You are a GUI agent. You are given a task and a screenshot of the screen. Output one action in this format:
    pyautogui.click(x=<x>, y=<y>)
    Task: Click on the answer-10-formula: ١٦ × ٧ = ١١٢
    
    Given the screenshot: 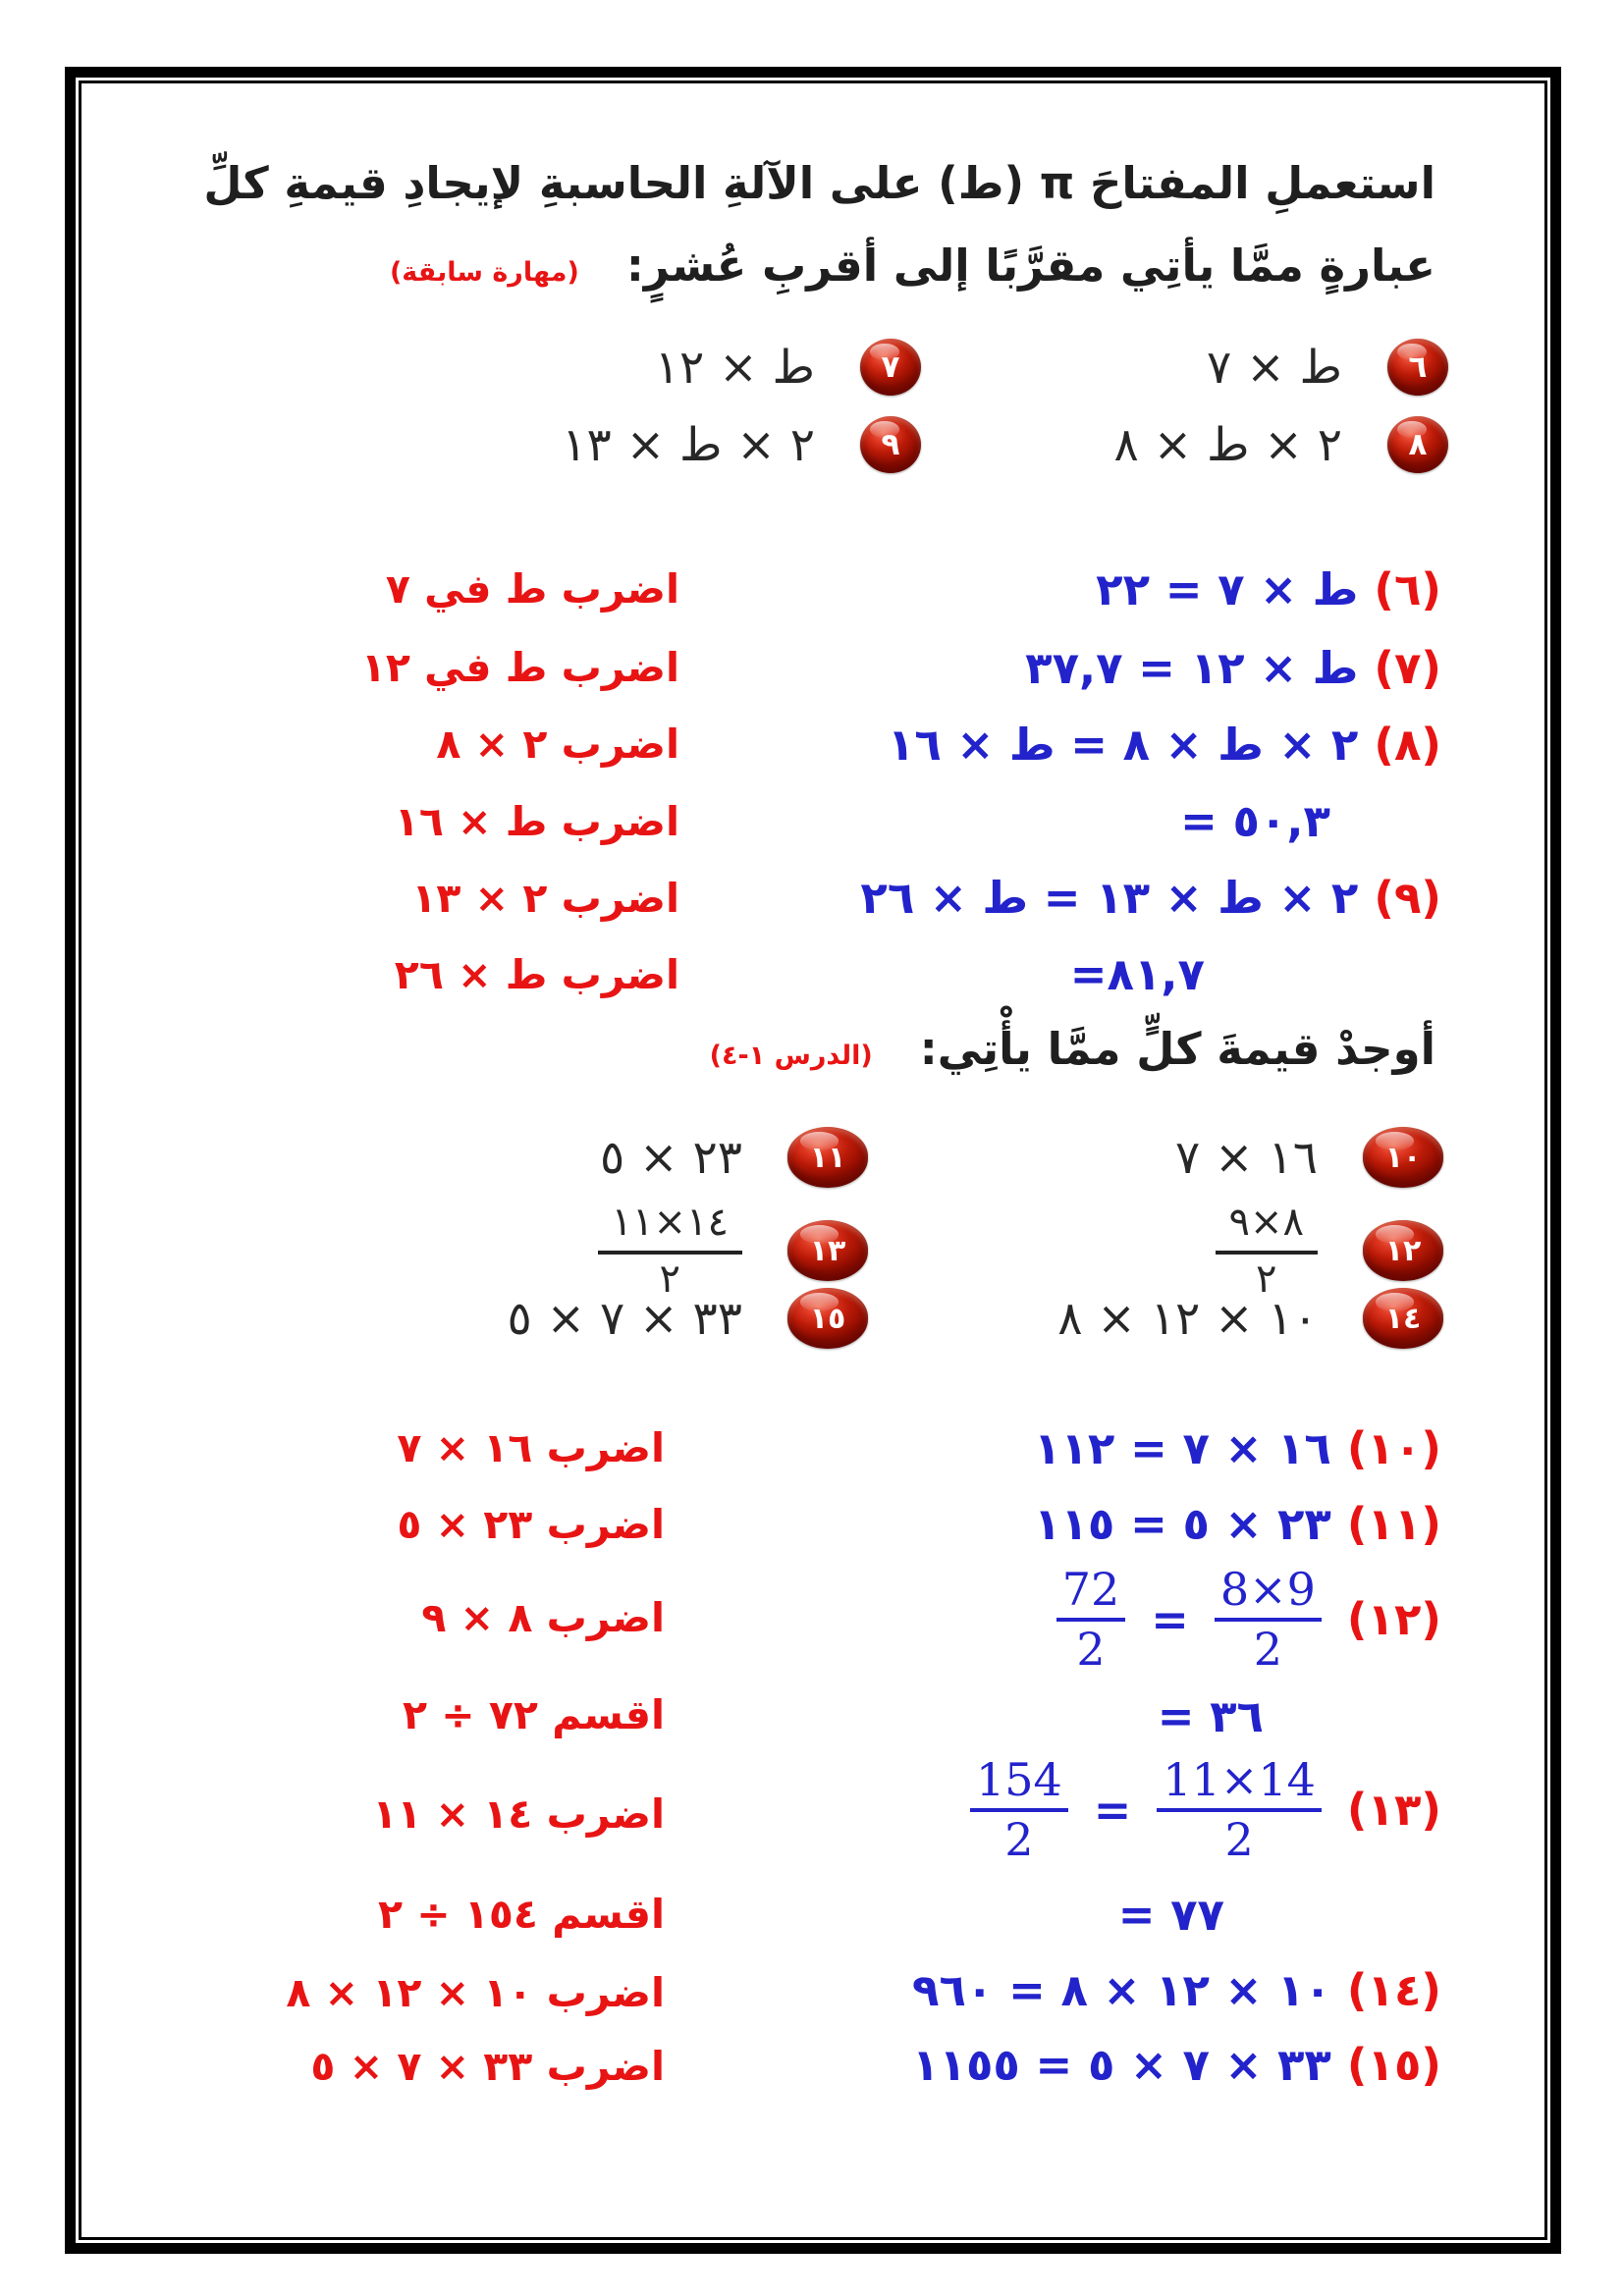 What is the action you would take?
    pyautogui.click(x=1182, y=1448)
    